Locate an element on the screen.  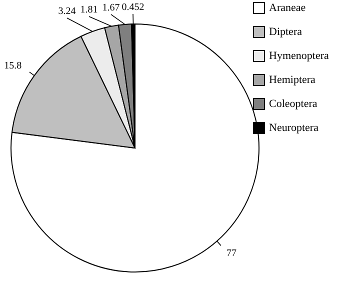
legend-label: Hemiptera is located at coordinates (292, 80).